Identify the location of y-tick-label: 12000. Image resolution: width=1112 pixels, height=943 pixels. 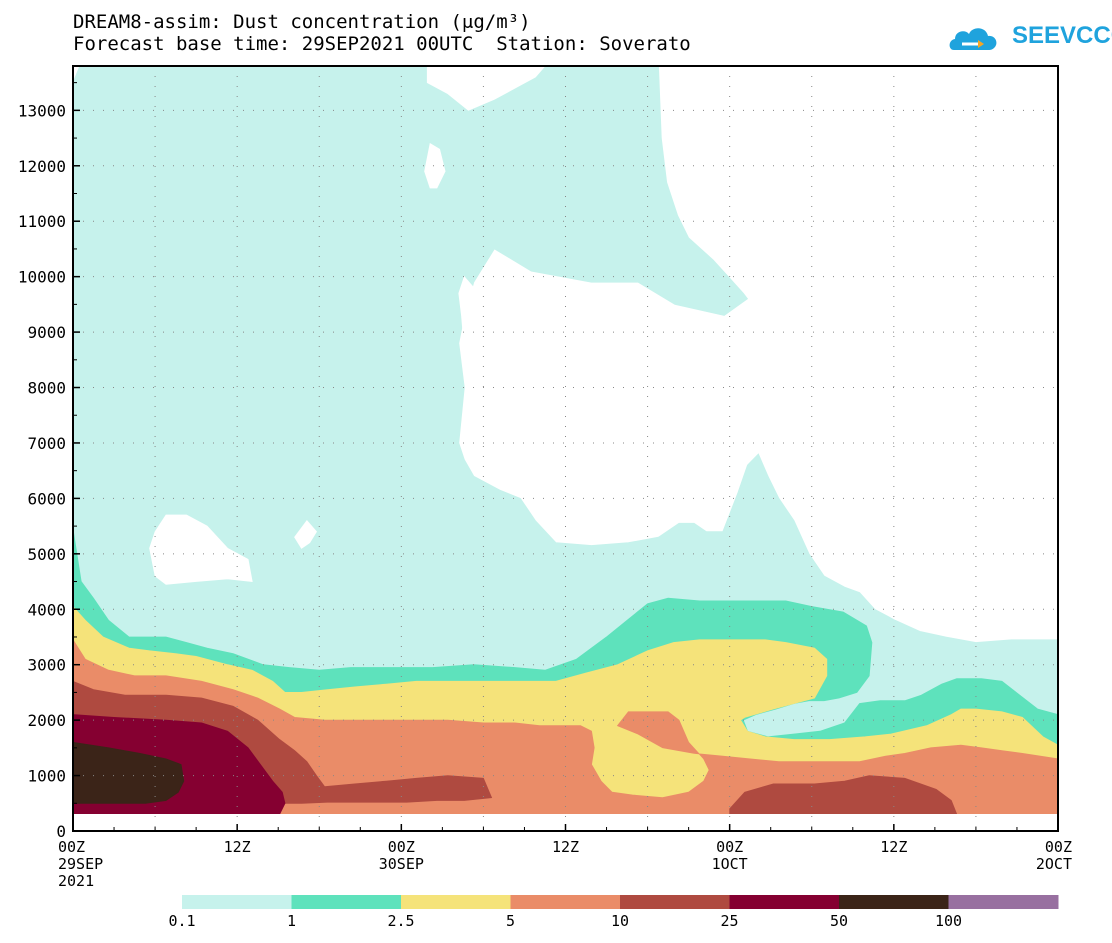
(42, 166).